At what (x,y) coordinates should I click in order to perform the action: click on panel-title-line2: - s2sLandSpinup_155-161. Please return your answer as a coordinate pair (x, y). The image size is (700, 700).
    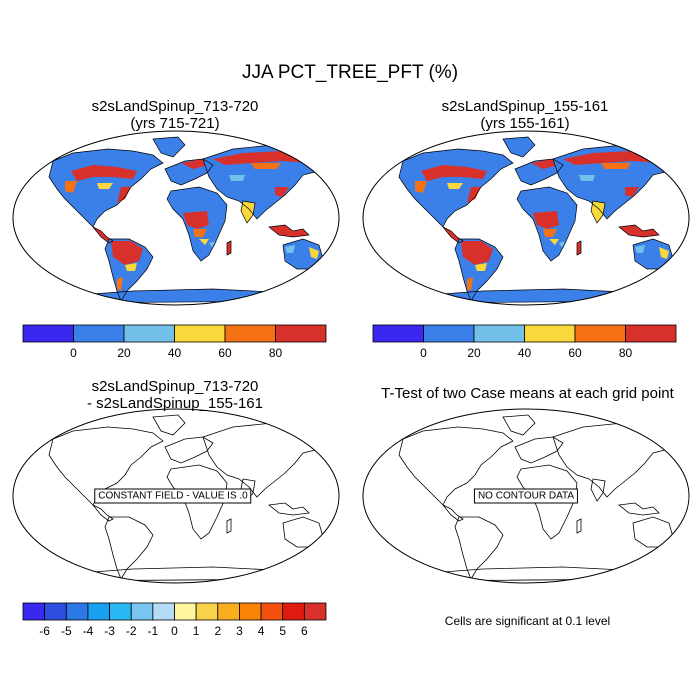
    Looking at the image, I should click on (175, 403).